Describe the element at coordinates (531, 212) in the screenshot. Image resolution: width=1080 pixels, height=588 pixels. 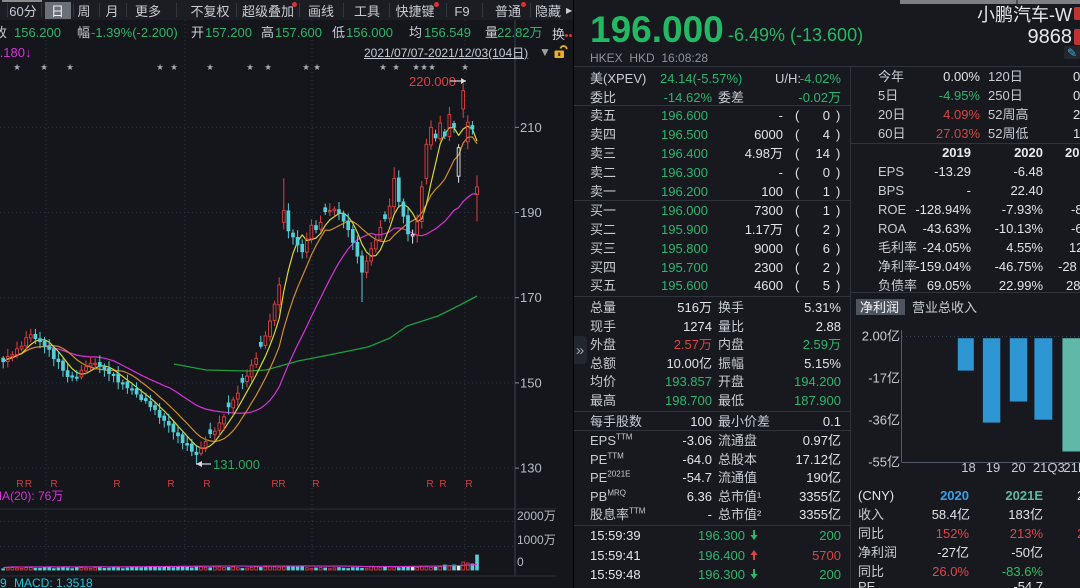
I see `svg-text: 190` at that location.